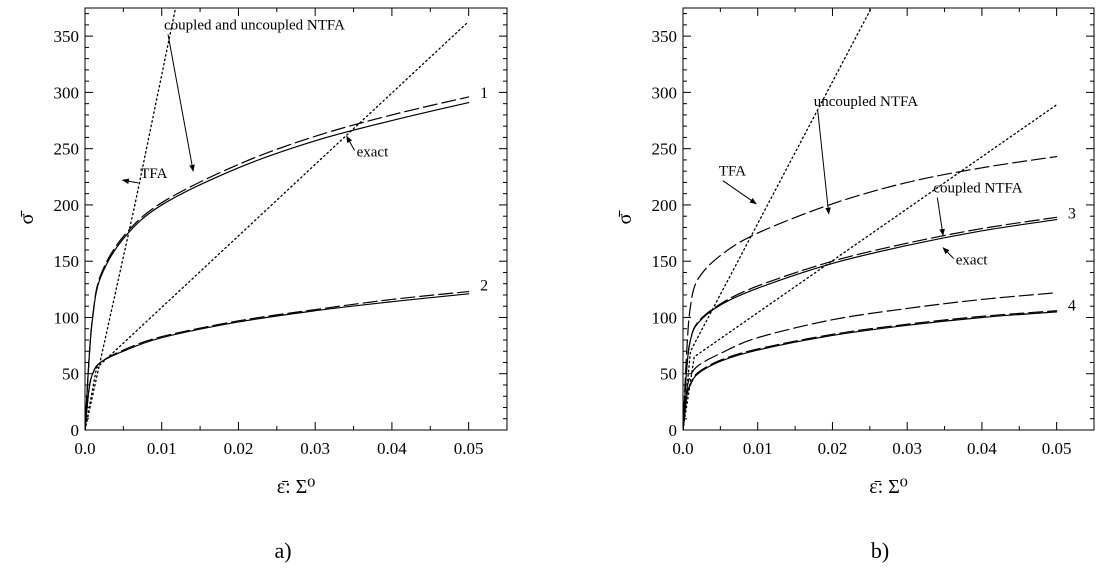  What do you see at coordinates (484, 285) in the screenshot?
I see `curve-number-label: 2` at bounding box center [484, 285].